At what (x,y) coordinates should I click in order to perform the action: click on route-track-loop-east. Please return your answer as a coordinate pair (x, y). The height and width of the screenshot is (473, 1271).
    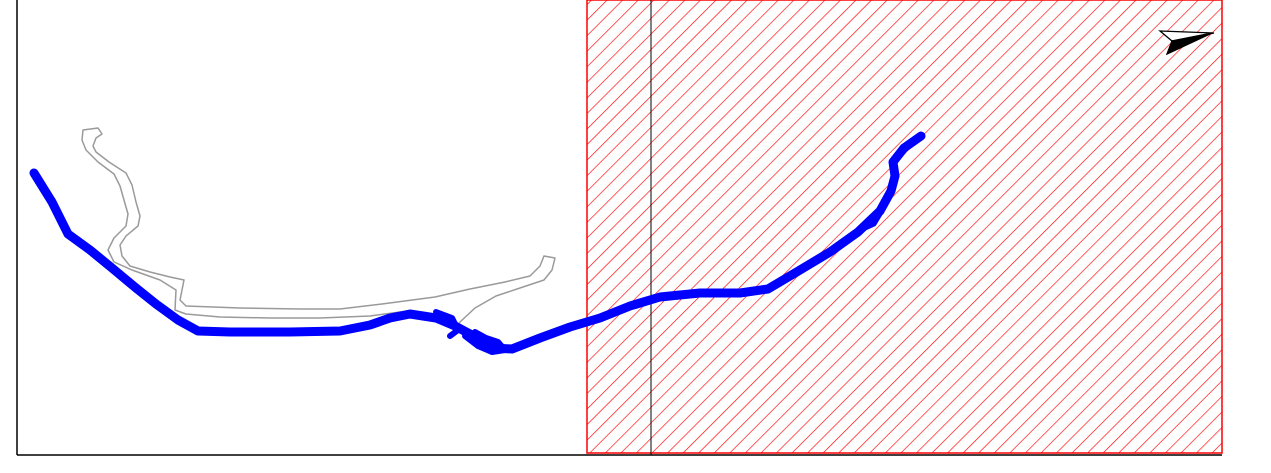
    Looking at the image, I should click on (872, 209).